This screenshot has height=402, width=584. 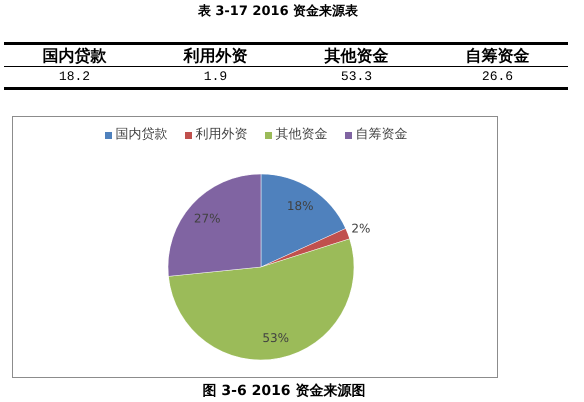 I want to click on data-label: 1.9, so click(x=215, y=77).